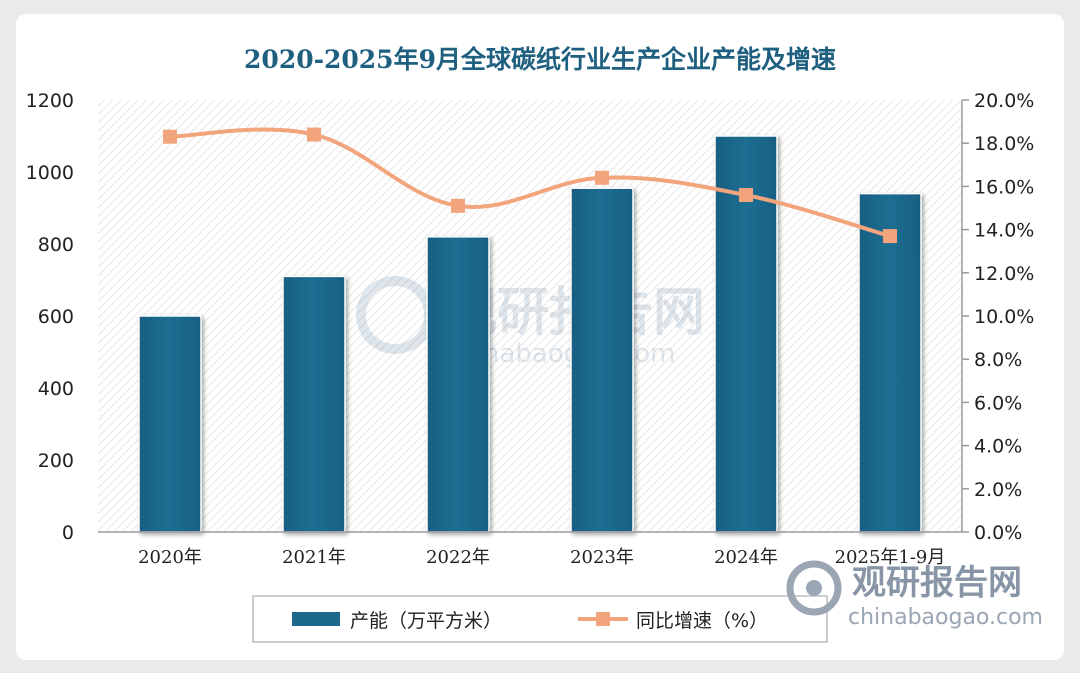 This screenshot has height=673, width=1080. Describe the element at coordinates (56, 389) in the screenshot. I see `left-tick-label: 400` at that location.